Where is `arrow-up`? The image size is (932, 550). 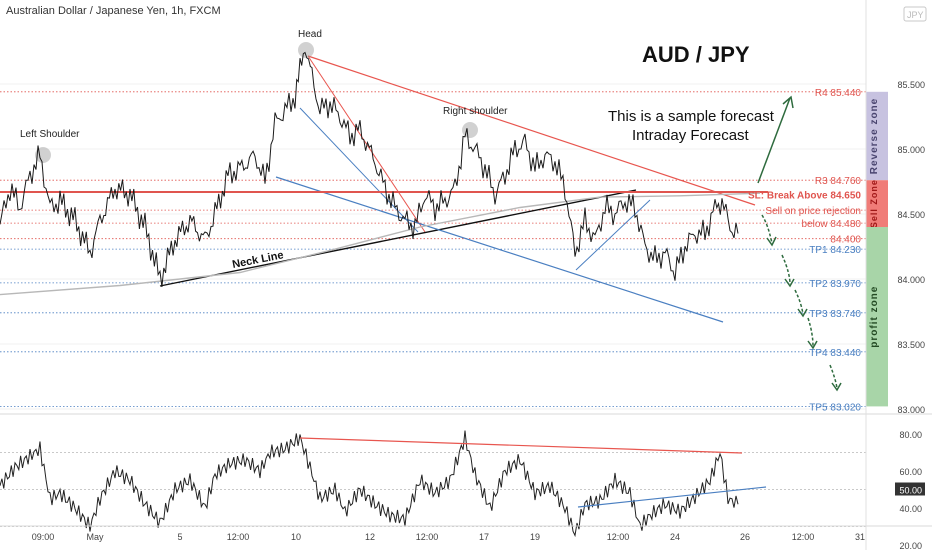 arrow-up is located at coordinates (774, 140).